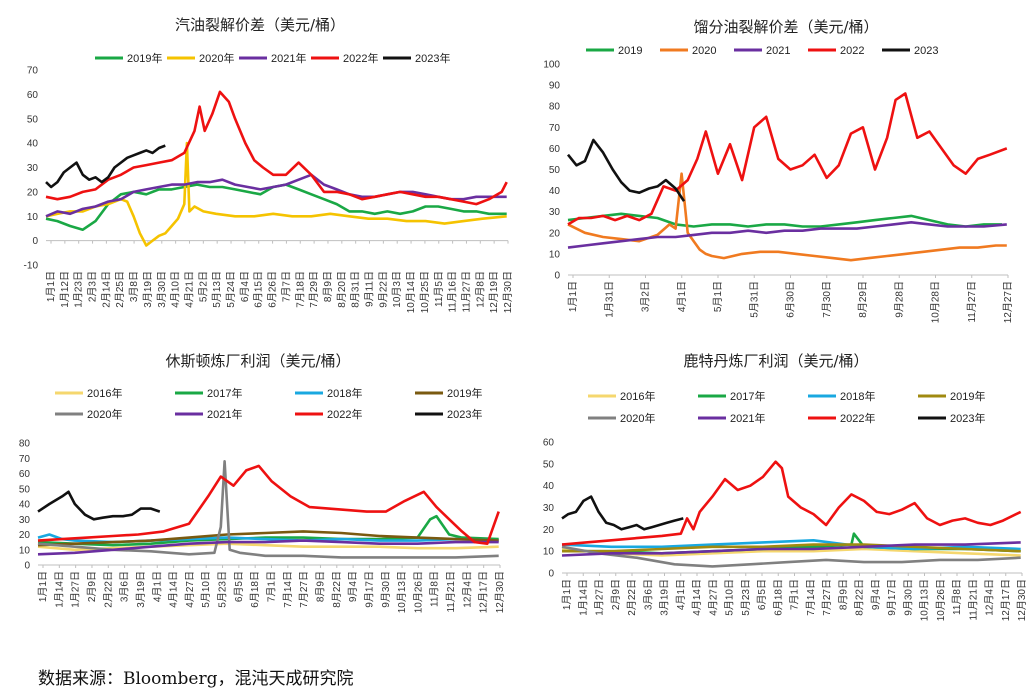  I want to click on y-tick-label: 50, so click(549, 464).